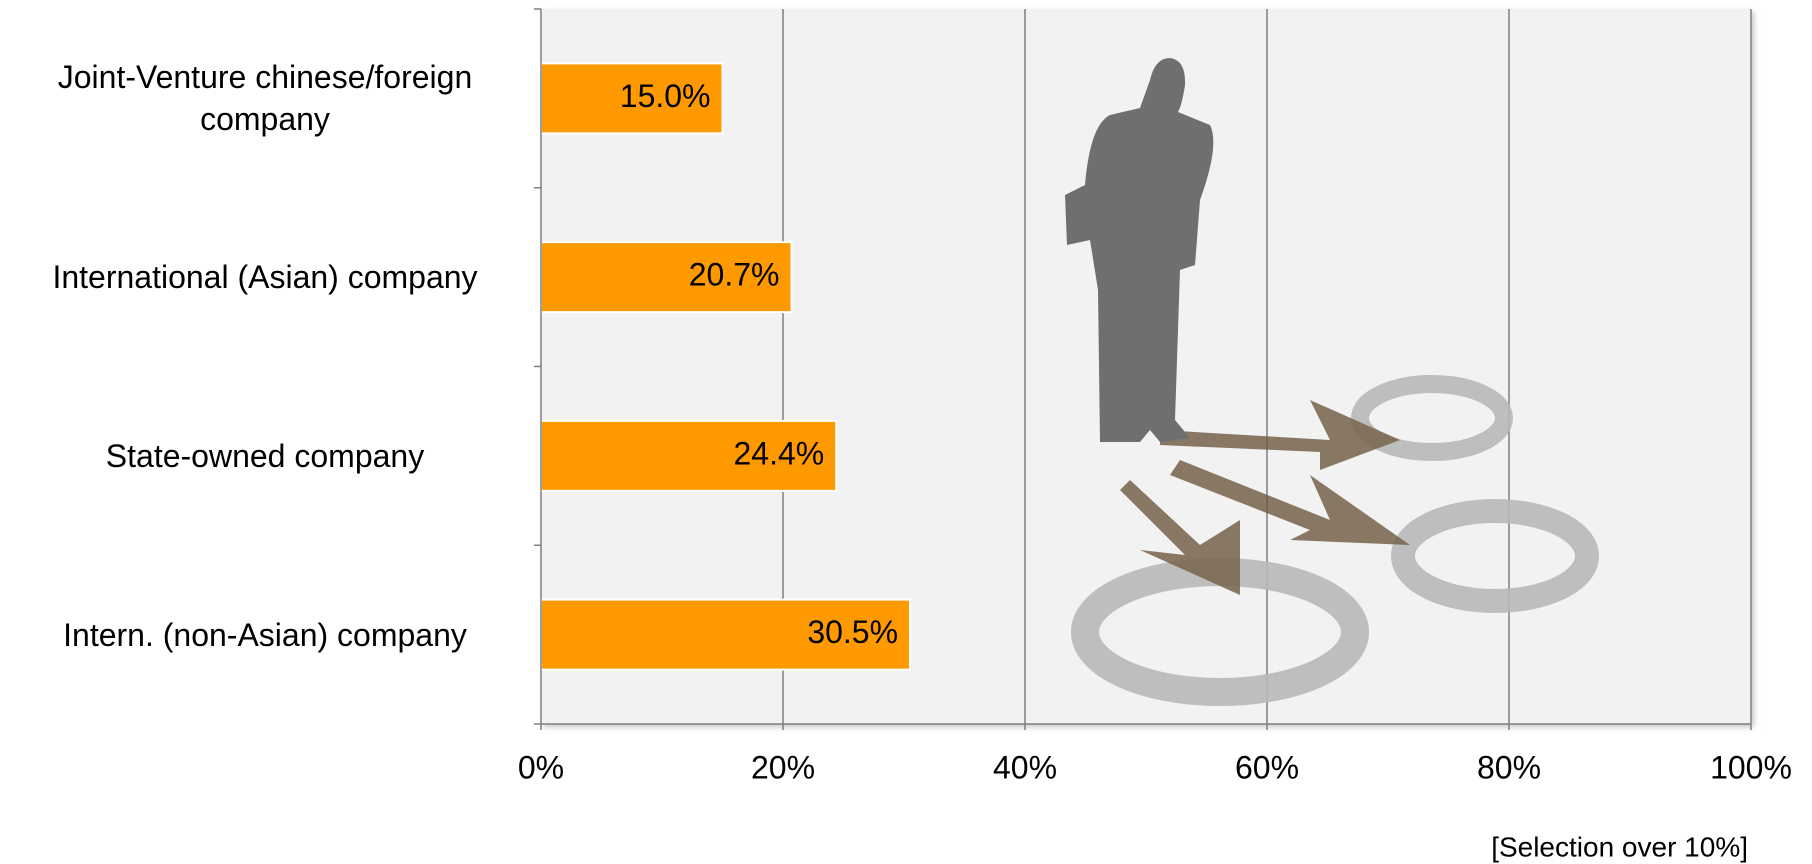  What do you see at coordinates (779, 453) in the screenshot?
I see `data-label: 24.4%` at bounding box center [779, 453].